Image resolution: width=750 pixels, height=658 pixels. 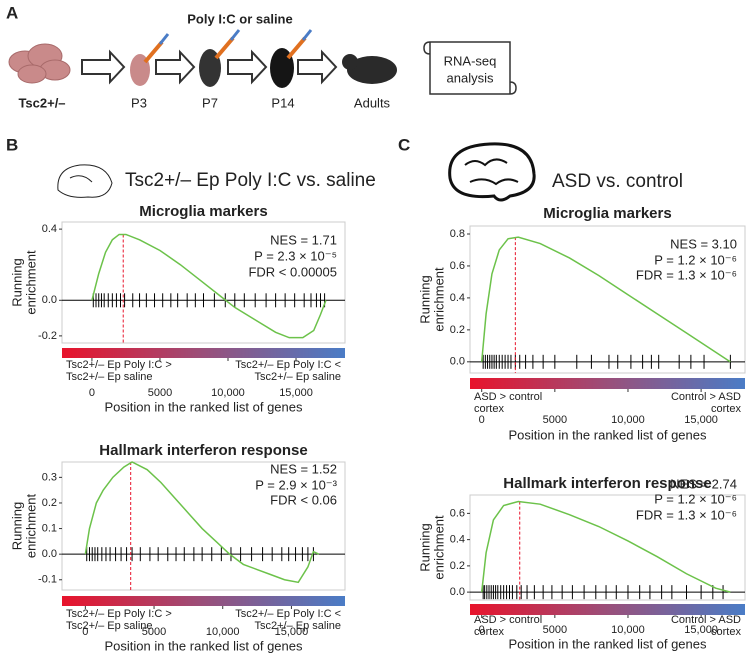 I want to click on annotation: P = 2.3 × 10⁻⁵, so click(x=295, y=255).